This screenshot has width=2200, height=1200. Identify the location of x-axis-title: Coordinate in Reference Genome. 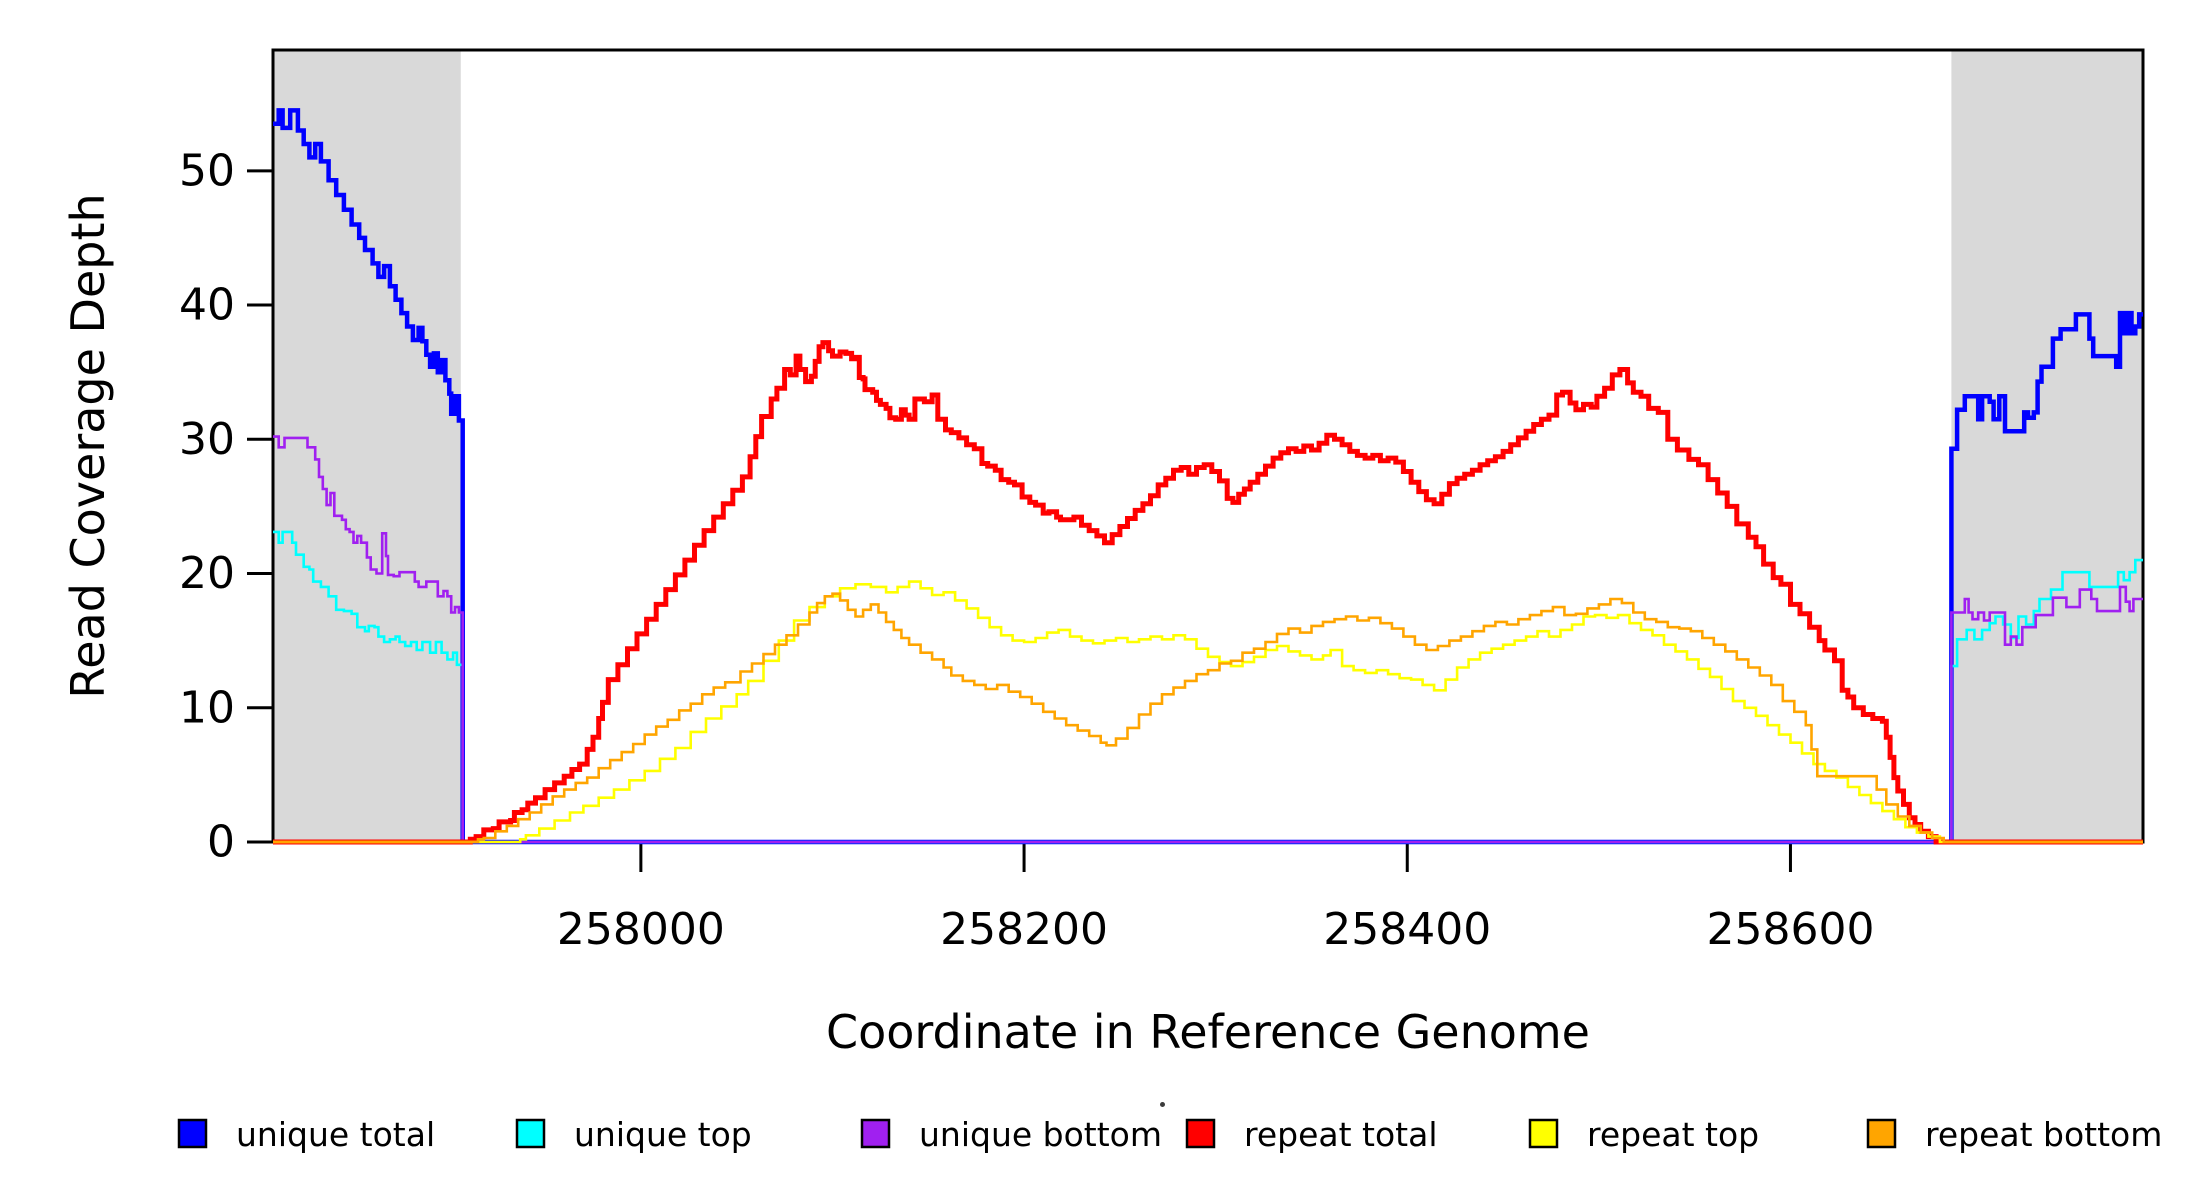
(1208, 1032).